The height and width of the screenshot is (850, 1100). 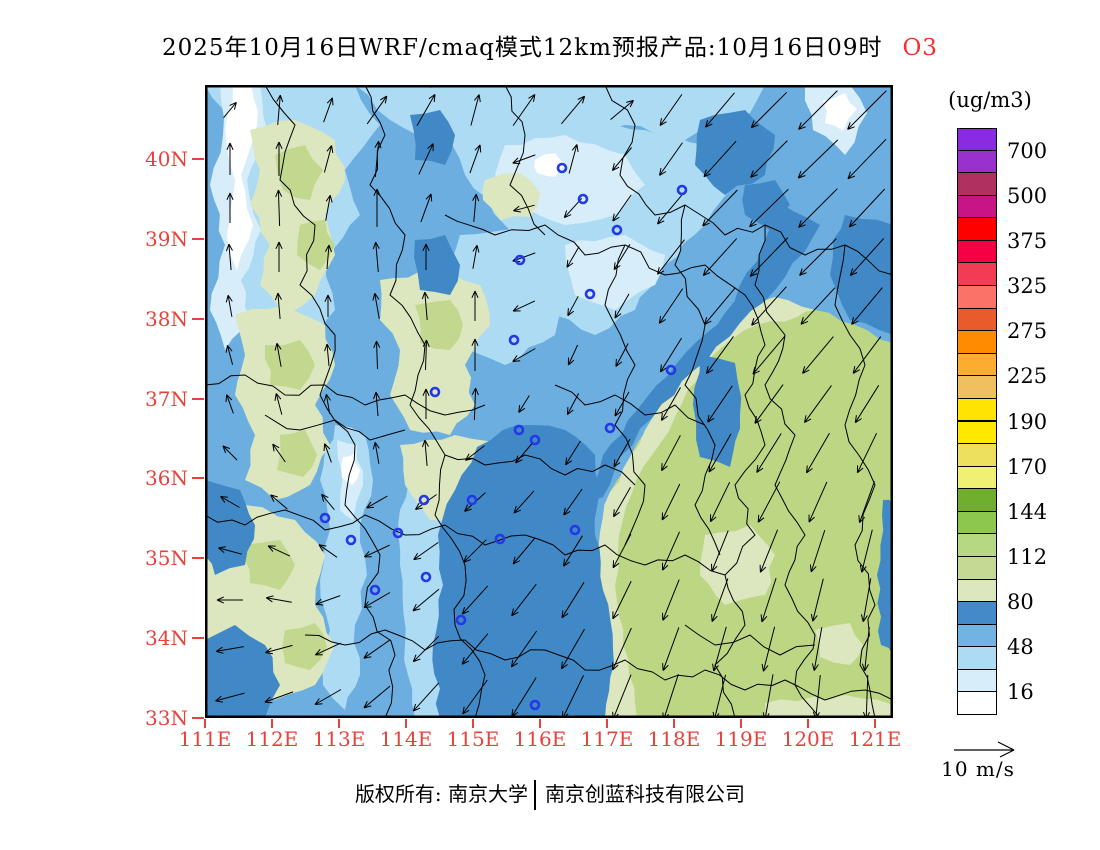 What do you see at coordinates (272, 739) in the screenshot?
I see `lon-label: 112E` at bounding box center [272, 739].